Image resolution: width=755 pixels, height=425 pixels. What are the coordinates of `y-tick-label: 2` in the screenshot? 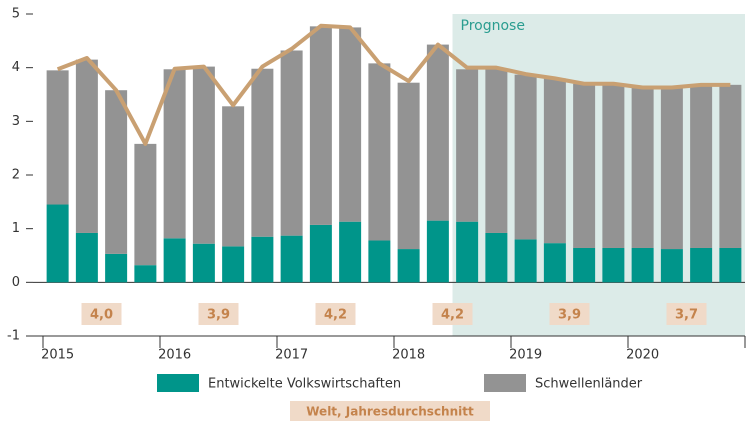 It's located at (16, 175).